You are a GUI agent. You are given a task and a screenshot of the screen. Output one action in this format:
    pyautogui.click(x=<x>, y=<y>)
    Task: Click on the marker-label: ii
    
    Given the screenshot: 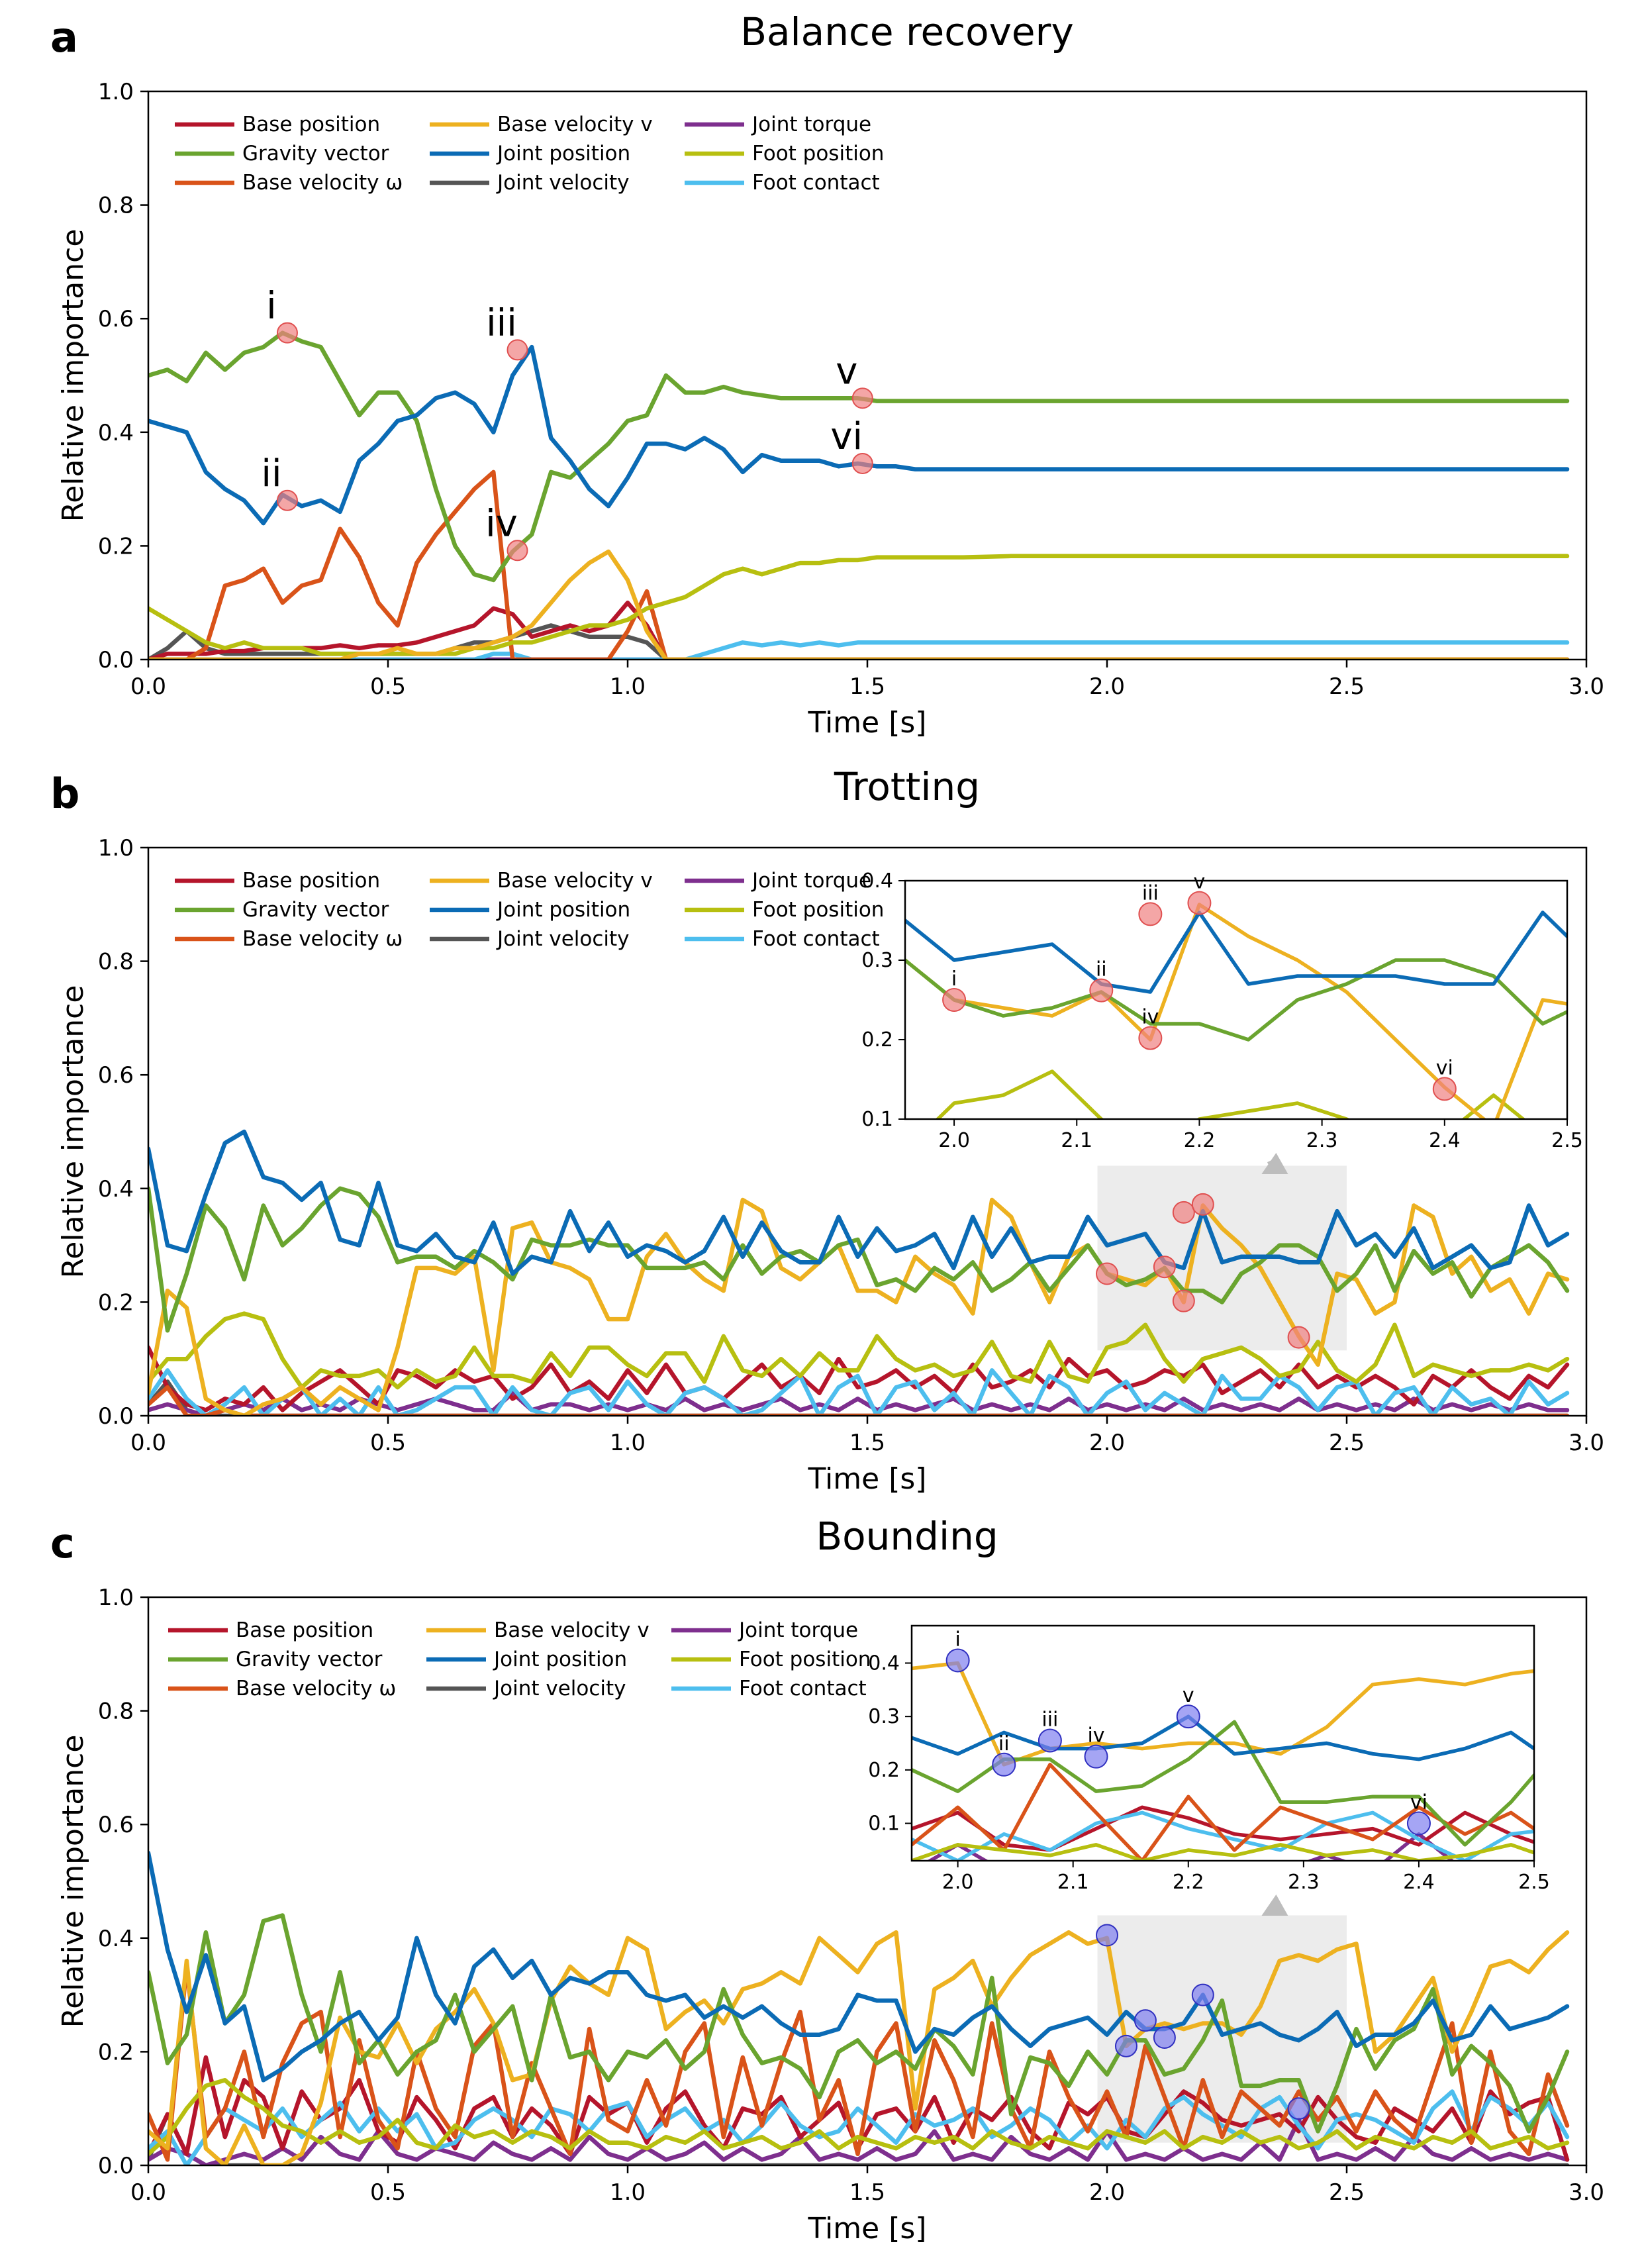 What is the action you would take?
    pyautogui.click(x=271, y=473)
    